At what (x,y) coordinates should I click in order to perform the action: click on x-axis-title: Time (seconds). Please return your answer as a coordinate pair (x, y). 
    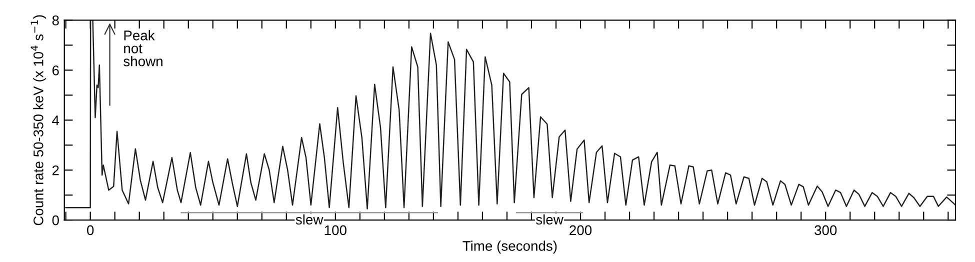
    Looking at the image, I should click on (509, 247).